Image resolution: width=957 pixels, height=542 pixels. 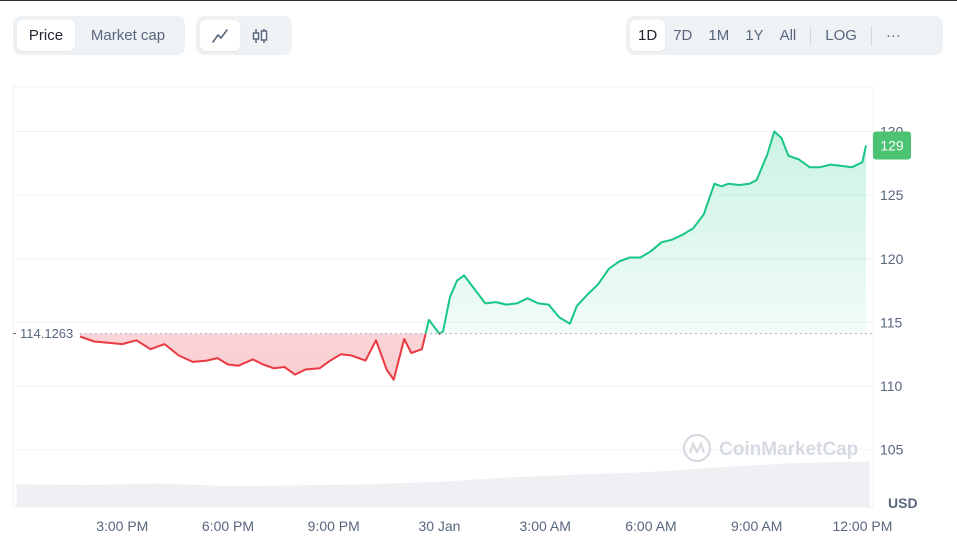 I want to click on watermark-text: CoinMarketCap, so click(x=788, y=449).